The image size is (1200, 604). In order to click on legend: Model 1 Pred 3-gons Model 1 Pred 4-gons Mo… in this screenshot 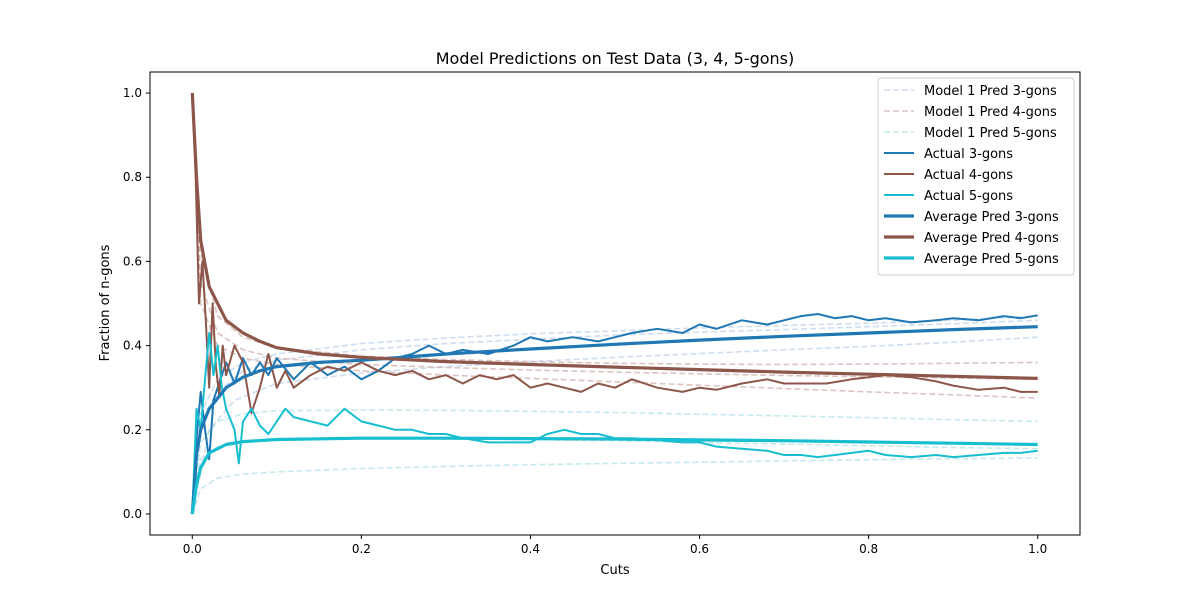, I will do `click(976, 176)`.